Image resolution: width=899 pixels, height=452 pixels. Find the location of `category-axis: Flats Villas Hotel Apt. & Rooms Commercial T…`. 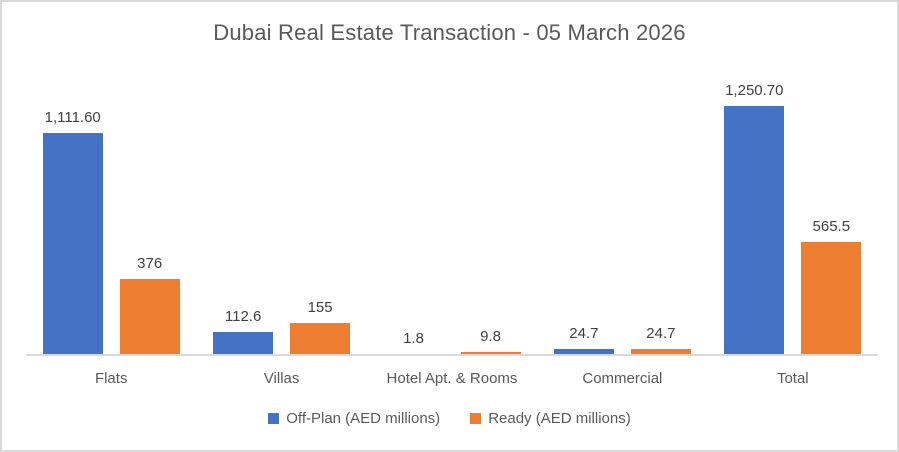

category-axis: Flats Villas Hotel Apt. & Rooms Commercial T… is located at coordinates (452, 381).